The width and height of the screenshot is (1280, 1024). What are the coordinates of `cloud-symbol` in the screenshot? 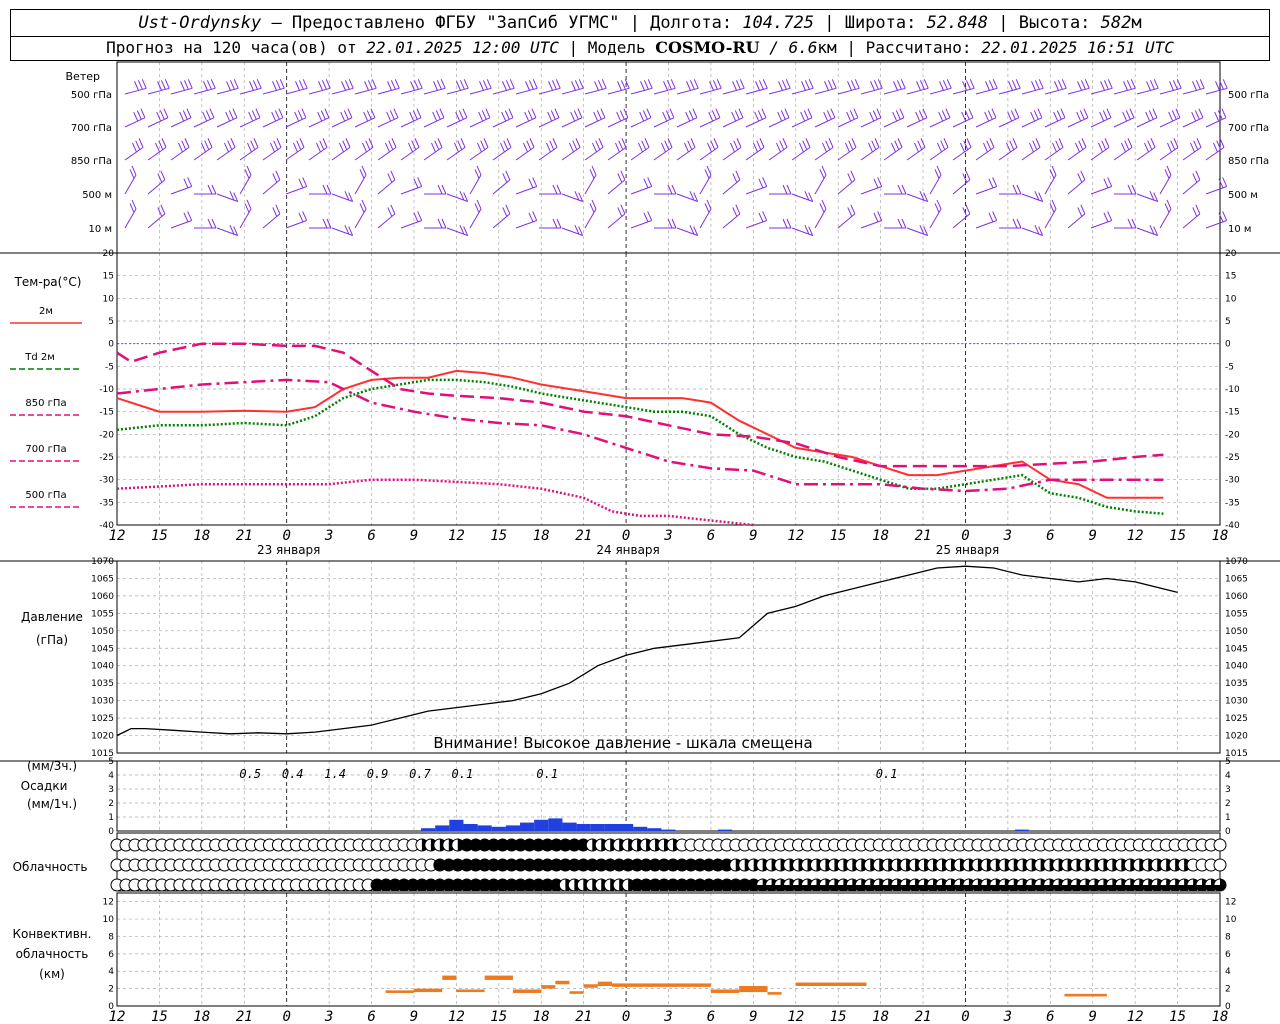 It's located at (906, 885).